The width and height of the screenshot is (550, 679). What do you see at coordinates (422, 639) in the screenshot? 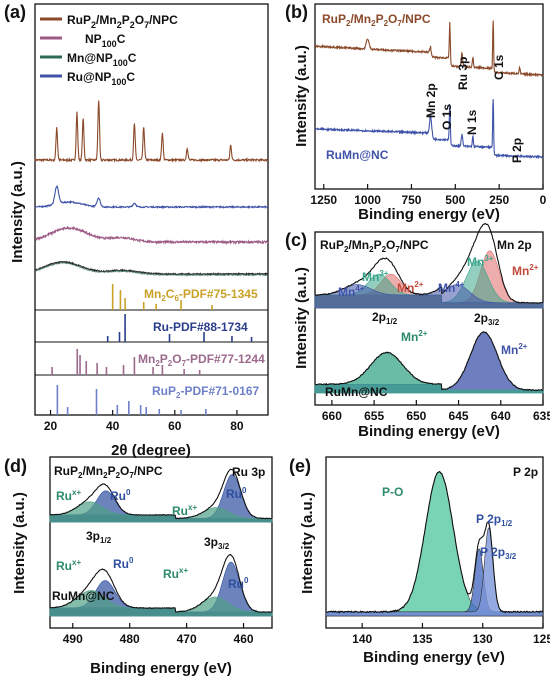
I see `panel-e-x-tick-label: 135` at bounding box center [422, 639].